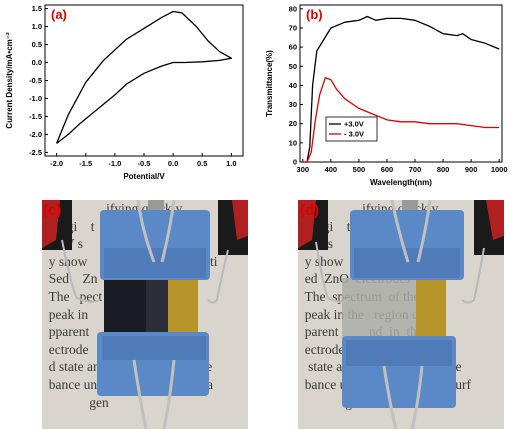  I want to click on x-tick-label: 1000, so click(499, 169).